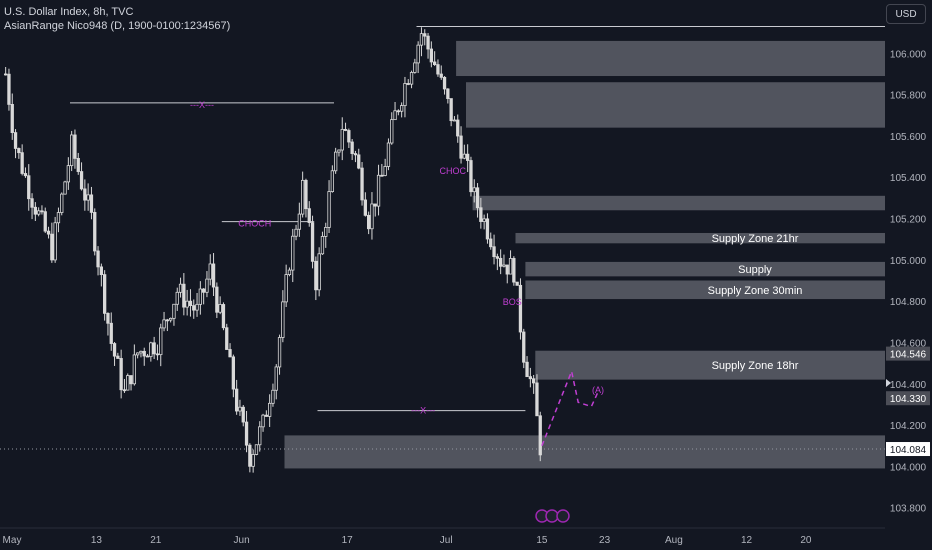 This screenshot has height=550, width=932. Describe the element at coordinates (906, 14) in the screenshot. I see `currency-button: USD` at that location.